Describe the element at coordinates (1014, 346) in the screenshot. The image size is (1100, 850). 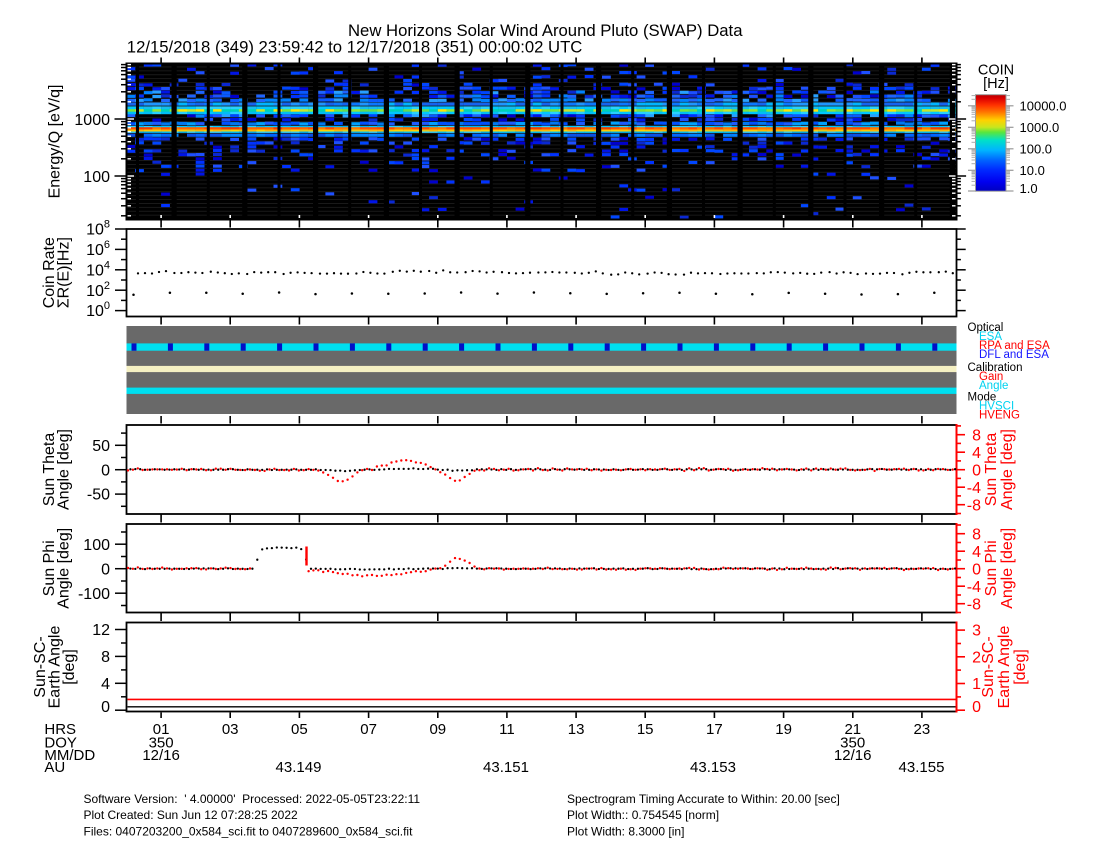
I see `svg-text: RPA and ESA` at that location.